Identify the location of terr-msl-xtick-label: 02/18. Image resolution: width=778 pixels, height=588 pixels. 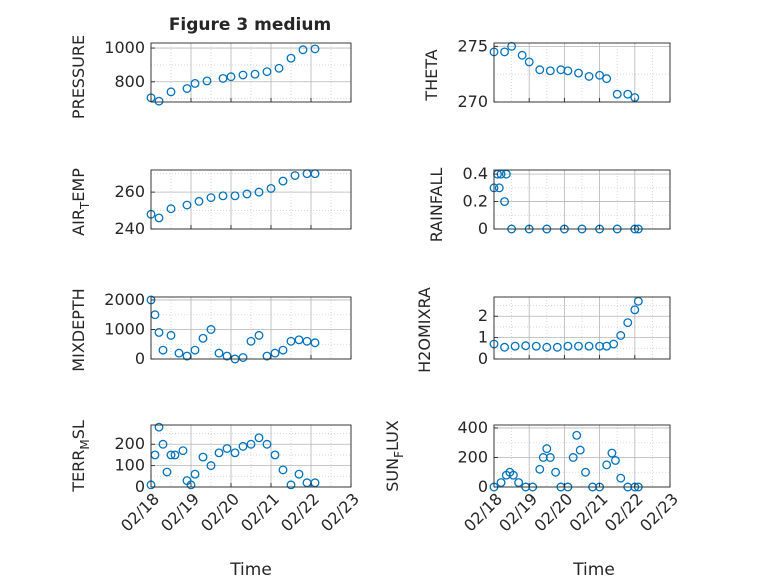
(140, 512).